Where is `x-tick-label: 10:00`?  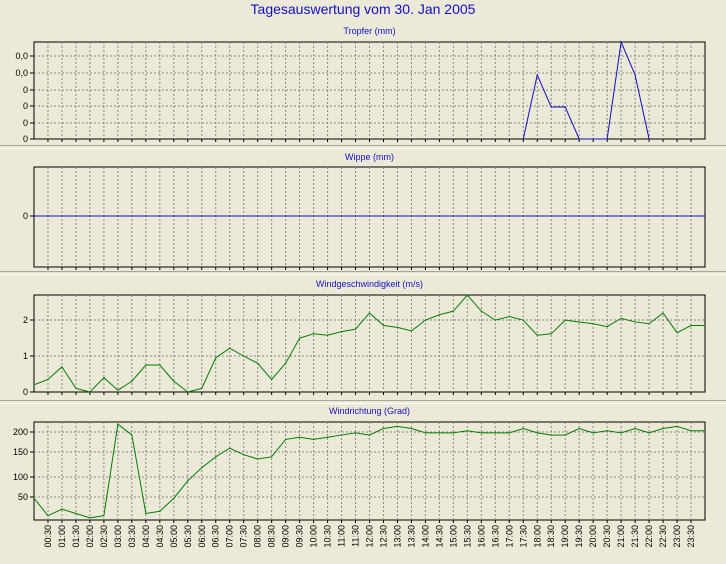 x-tick-label: 10:00 is located at coordinates (314, 536).